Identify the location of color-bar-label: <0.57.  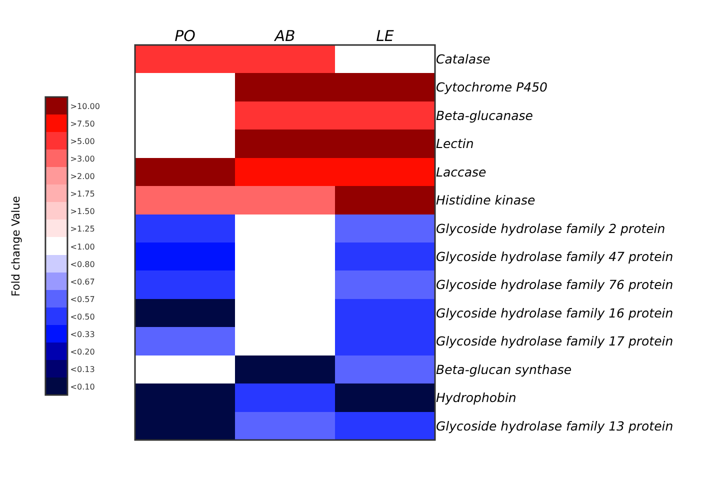
(82, 299).